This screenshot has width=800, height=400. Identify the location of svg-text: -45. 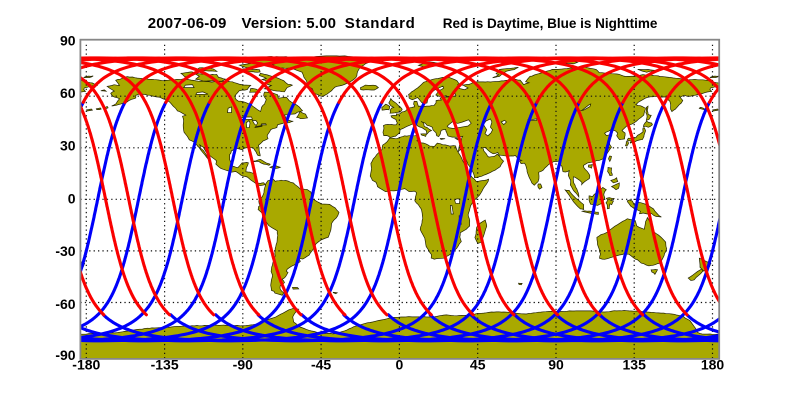
(321, 364).